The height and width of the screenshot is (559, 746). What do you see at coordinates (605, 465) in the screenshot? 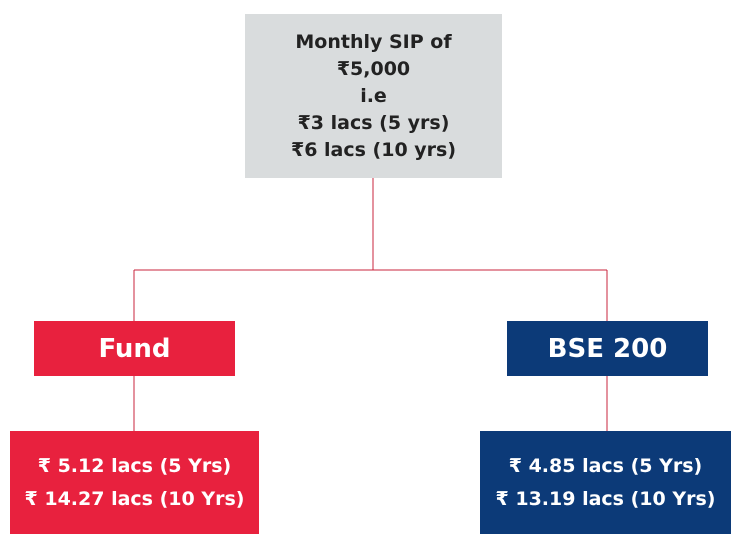
I see `bse-value-5yr: ₹ 4.85 lacs (5 Yrs)` at bounding box center [605, 465].